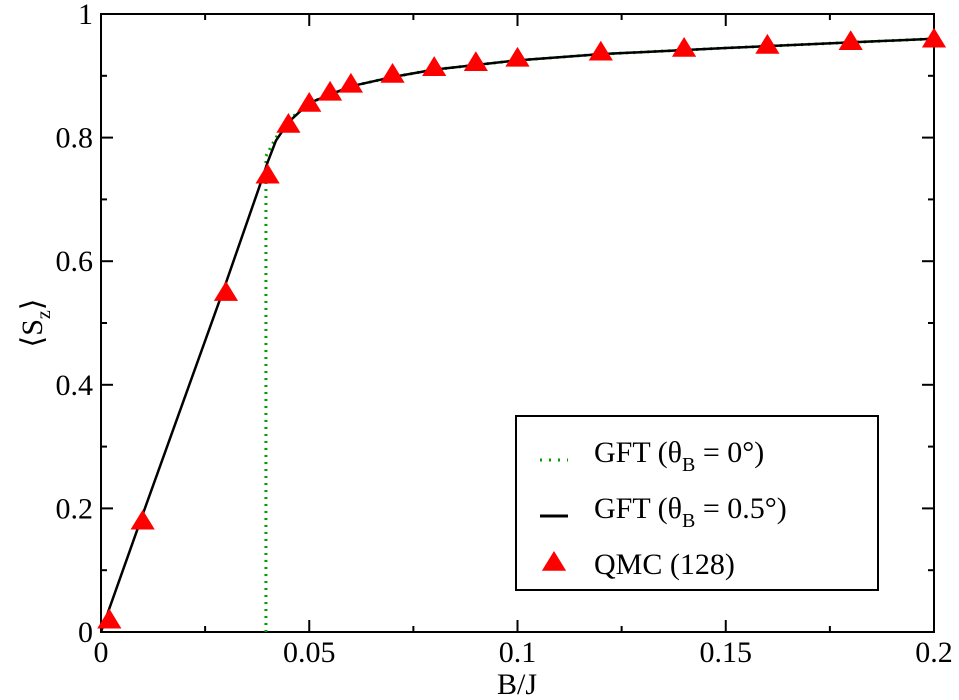  Describe the element at coordinates (726, 652) in the screenshot. I see `x-tick-label: 0.15` at that location.